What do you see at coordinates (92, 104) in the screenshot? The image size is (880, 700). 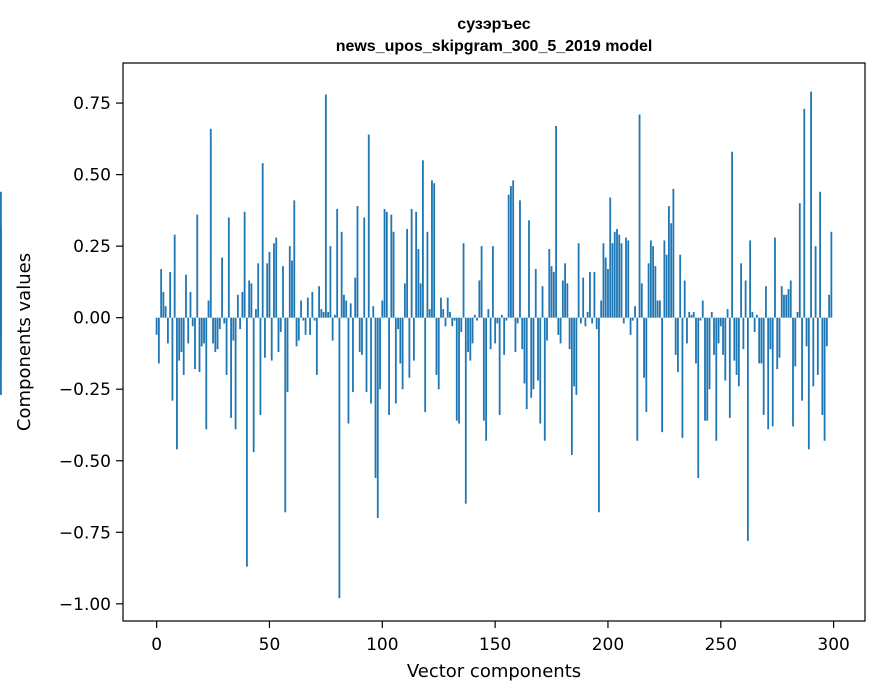 I see `y-tick-label: 0.75` at bounding box center [92, 104].